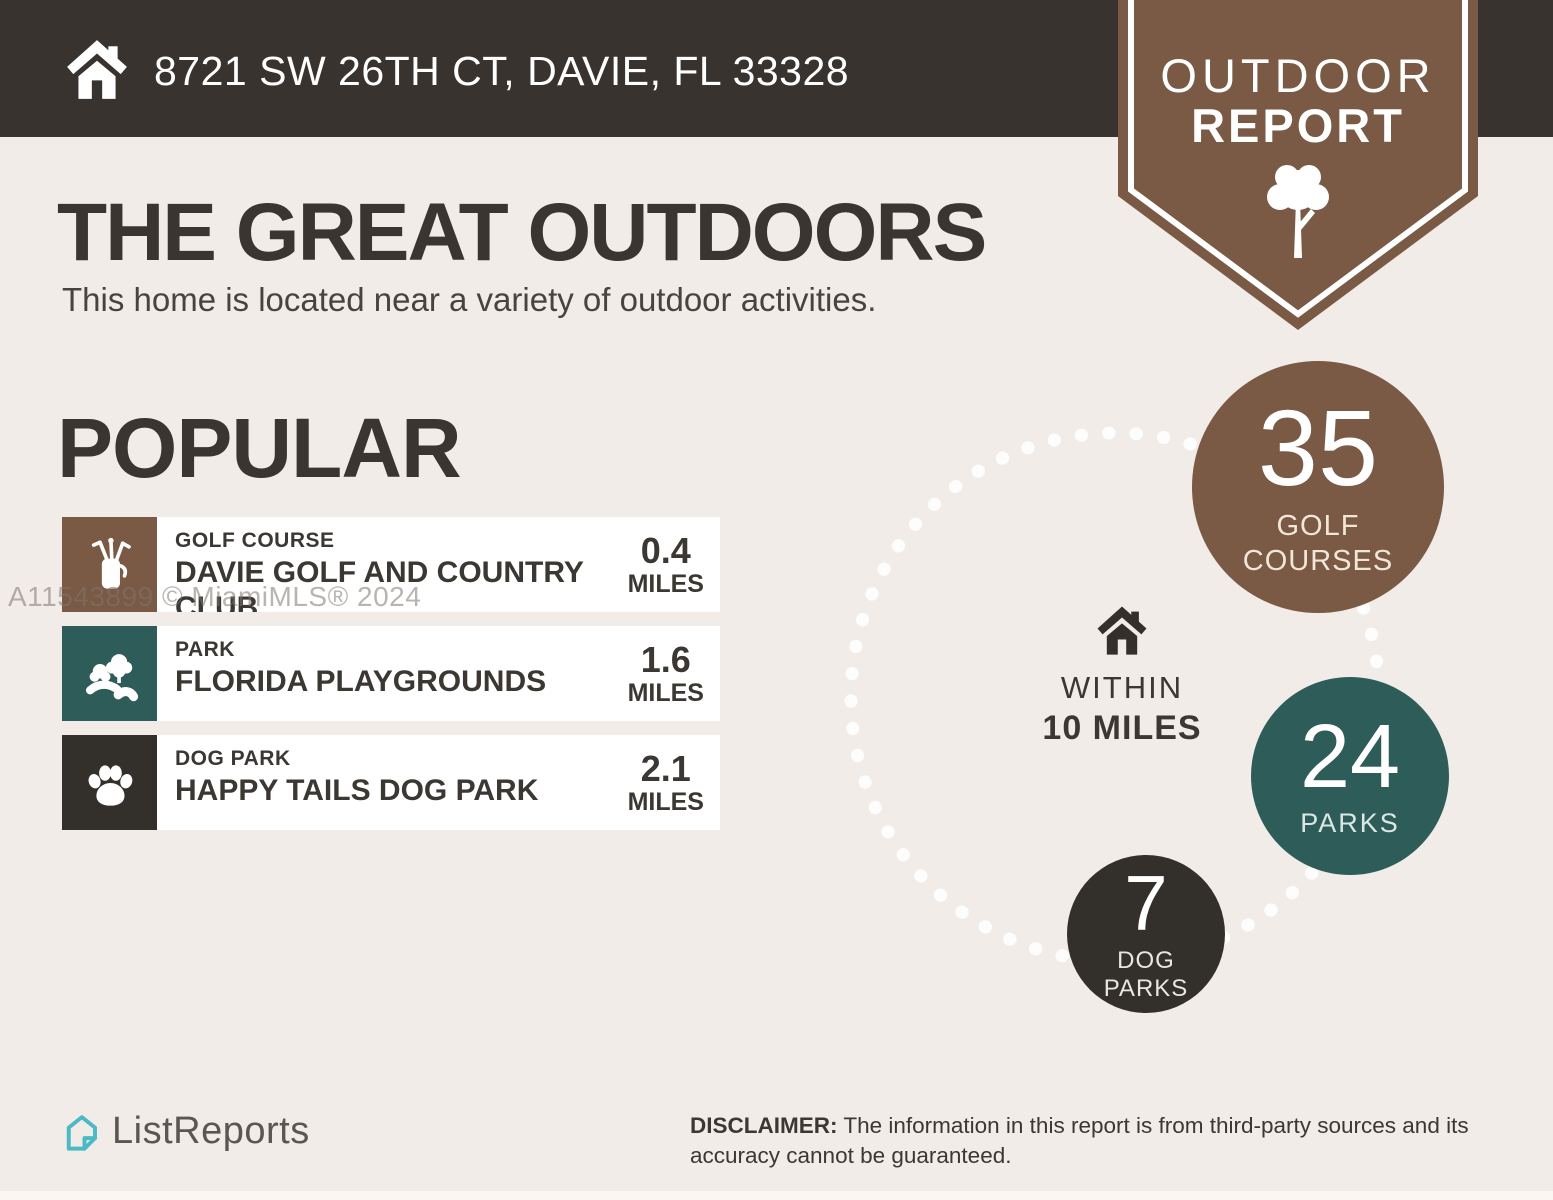  What do you see at coordinates (97, 69) in the screenshot?
I see `home-icon` at bounding box center [97, 69].